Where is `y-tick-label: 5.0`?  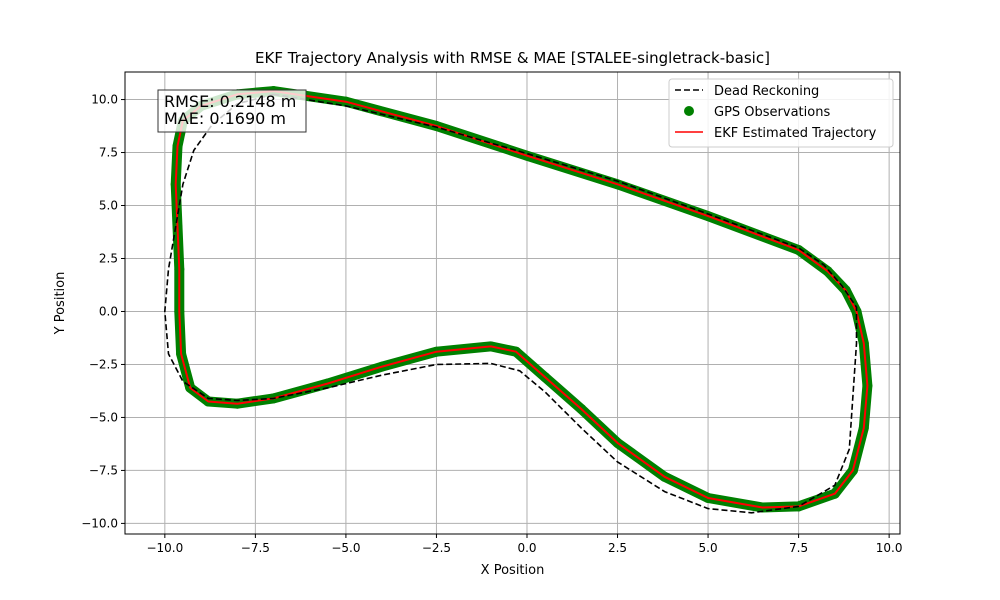 y-tick-label: 5.0 is located at coordinates (108, 206).